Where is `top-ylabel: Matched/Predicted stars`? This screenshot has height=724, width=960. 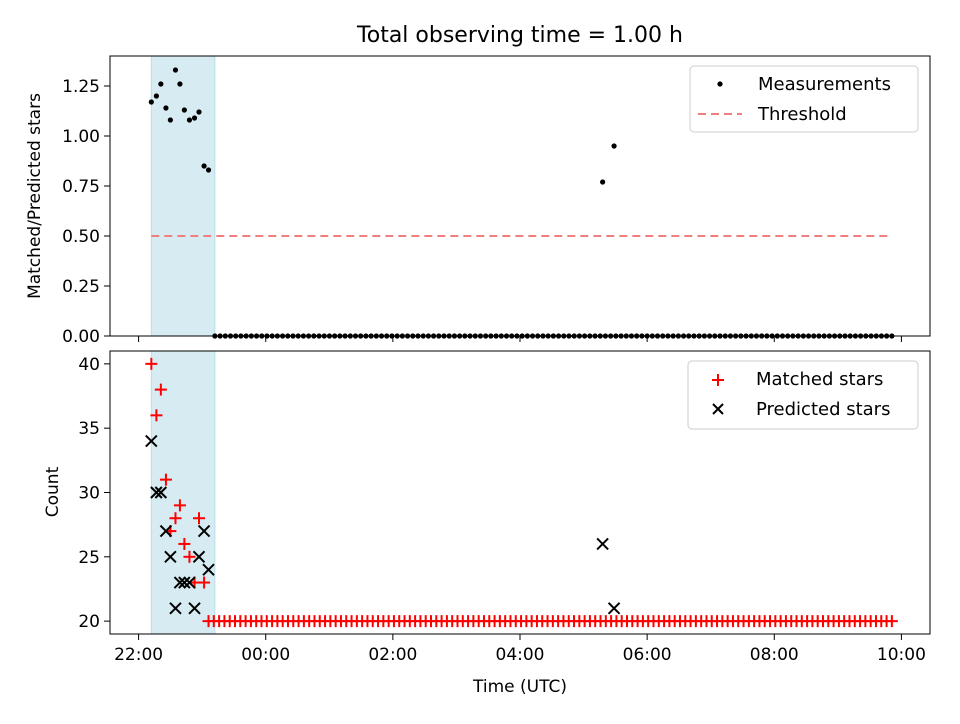
top-ylabel: Matched/Predicted stars is located at coordinates (35, 196).